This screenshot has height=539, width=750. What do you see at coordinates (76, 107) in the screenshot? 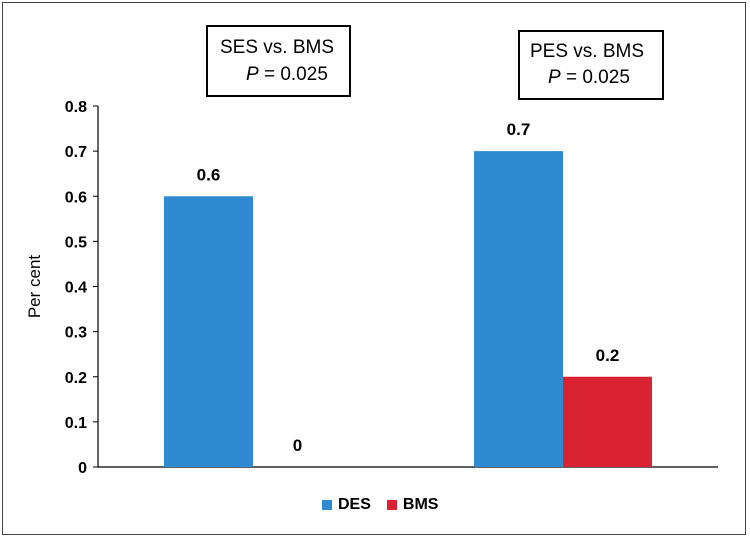
I see `y-tick-label: 0.8` at bounding box center [76, 107].